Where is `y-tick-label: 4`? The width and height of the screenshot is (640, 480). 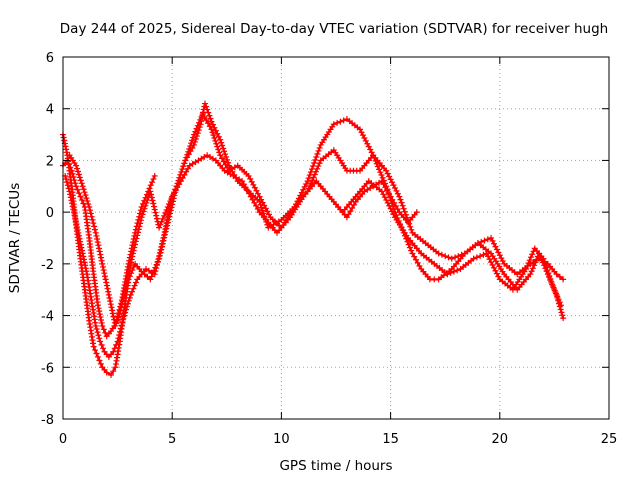
y-tick-label: 4 is located at coordinates (50, 110).